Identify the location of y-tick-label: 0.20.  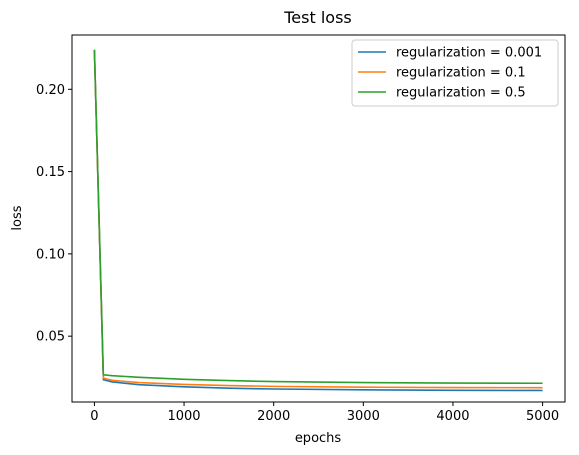
(50, 90).